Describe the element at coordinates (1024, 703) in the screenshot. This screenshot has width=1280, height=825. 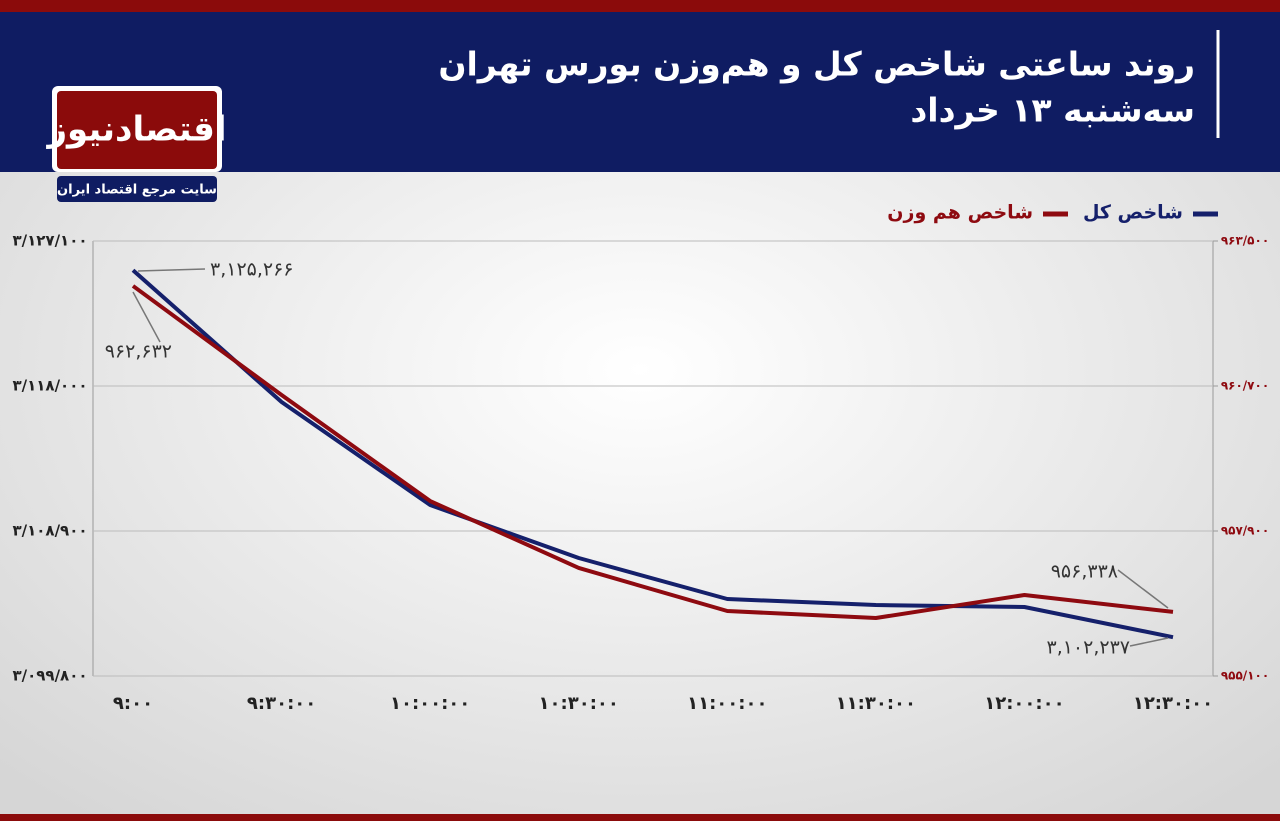
I see `x-tick-label: ۱۲:۰۰:۰۰` at that location.